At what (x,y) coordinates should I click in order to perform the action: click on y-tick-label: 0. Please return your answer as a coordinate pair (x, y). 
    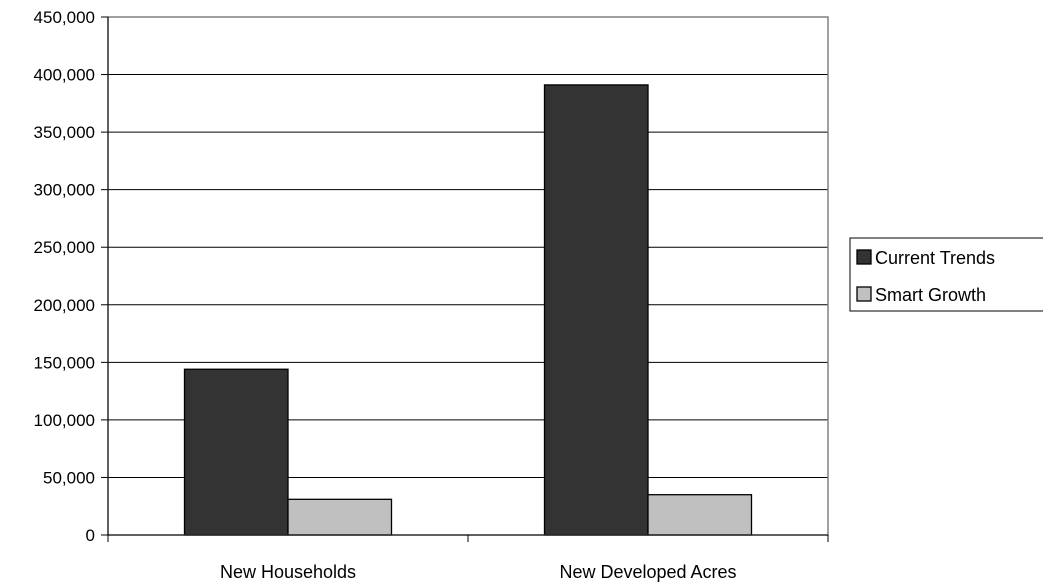
    Looking at the image, I should click on (90, 535).